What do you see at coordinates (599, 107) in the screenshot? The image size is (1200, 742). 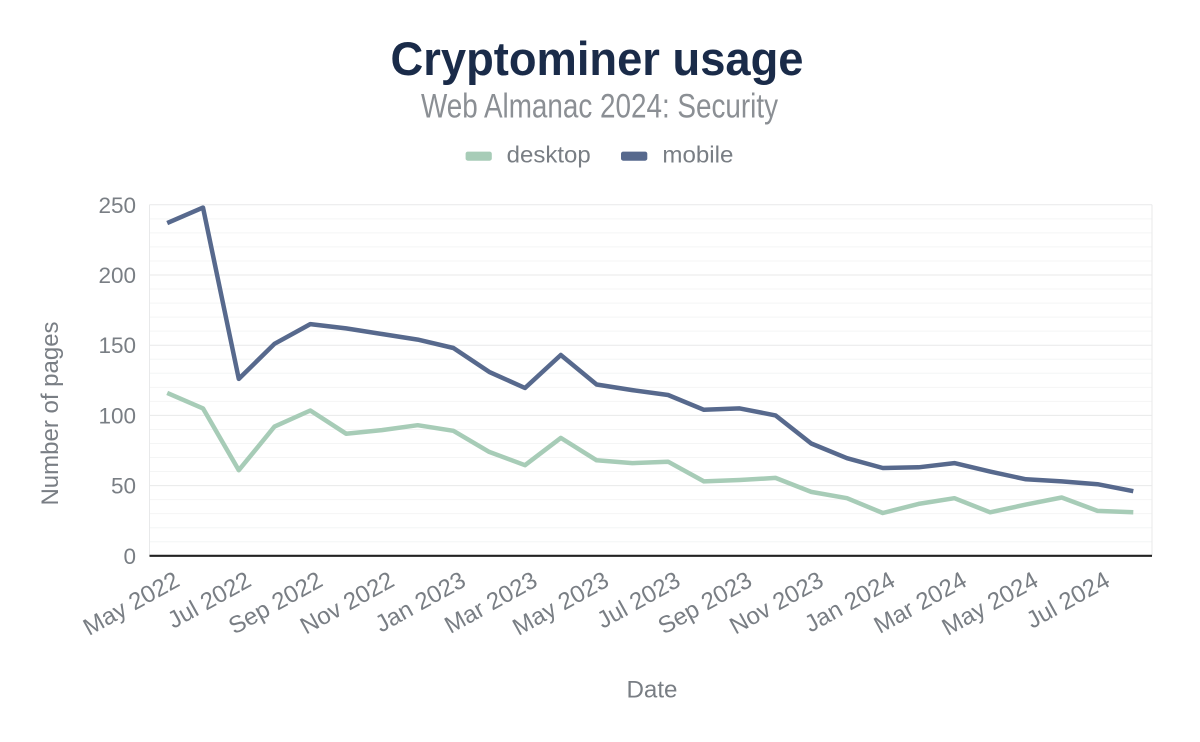 I see `svg-text: Web Almanac 2024: Security` at bounding box center [599, 107].